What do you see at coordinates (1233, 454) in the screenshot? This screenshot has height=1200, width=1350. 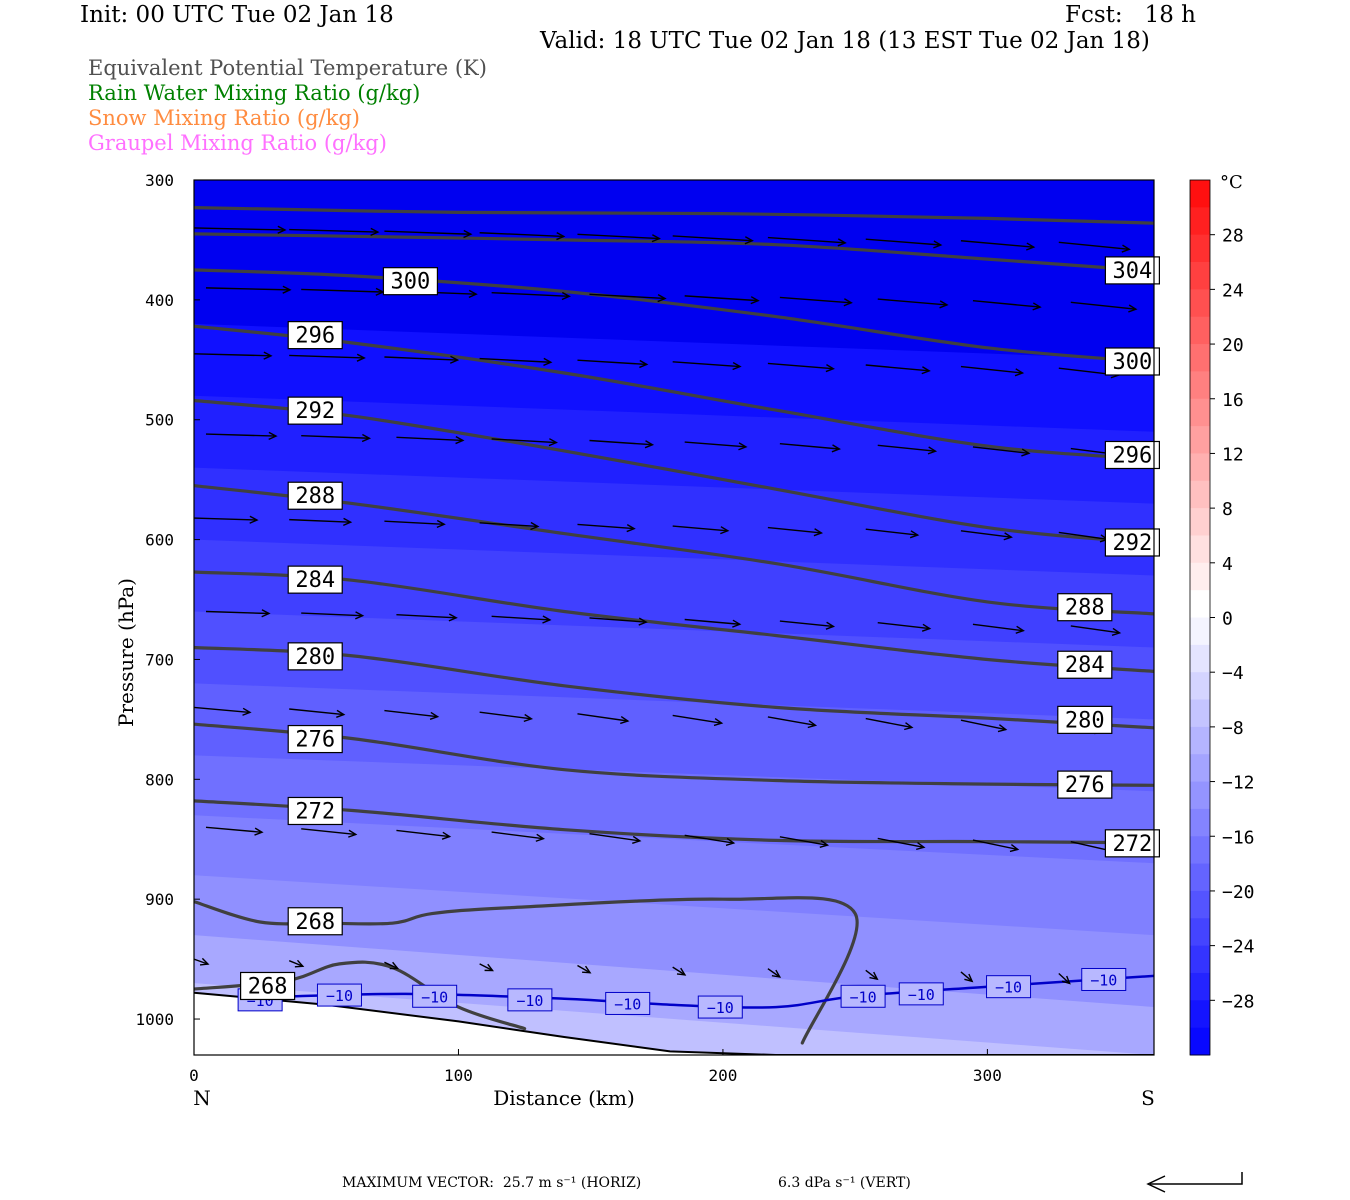 I see `colorbar-tick-label: 12` at bounding box center [1233, 454].